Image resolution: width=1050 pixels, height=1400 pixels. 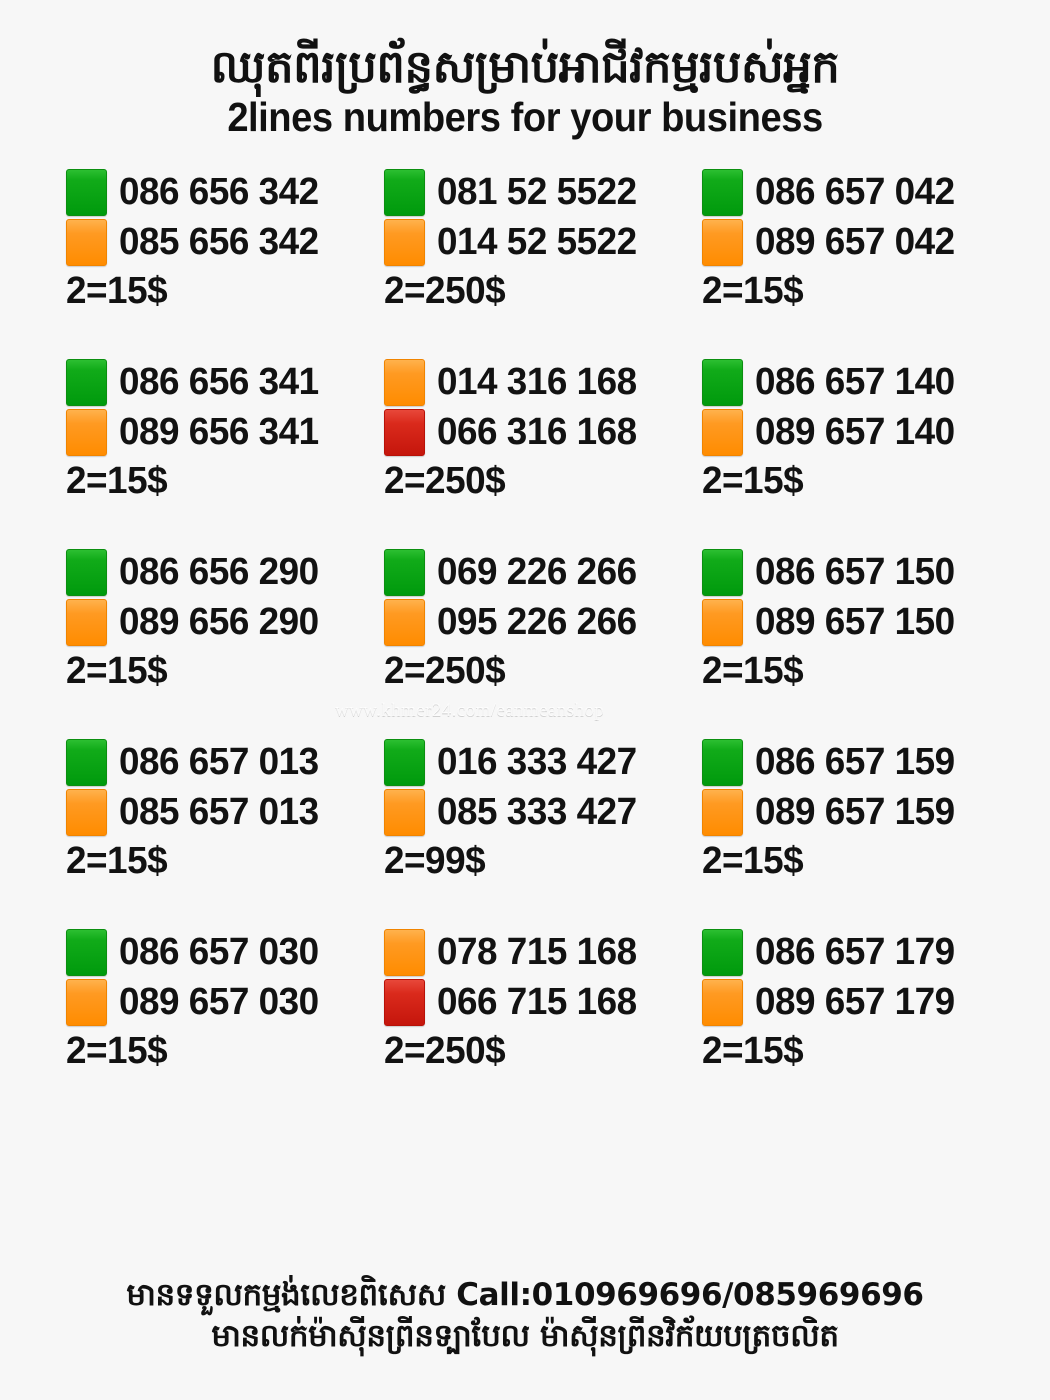 I want to click on phone-number: 089 657 042, so click(x=855, y=241).